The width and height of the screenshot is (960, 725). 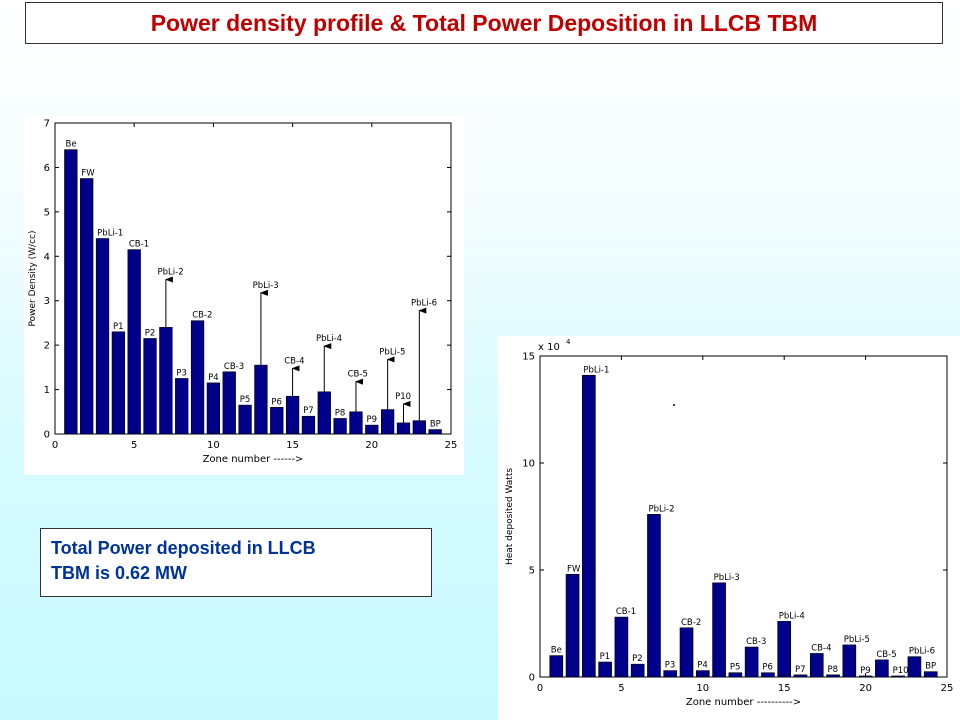 What do you see at coordinates (245, 400) in the screenshot?
I see `annotation-label: P5` at bounding box center [245, 400].